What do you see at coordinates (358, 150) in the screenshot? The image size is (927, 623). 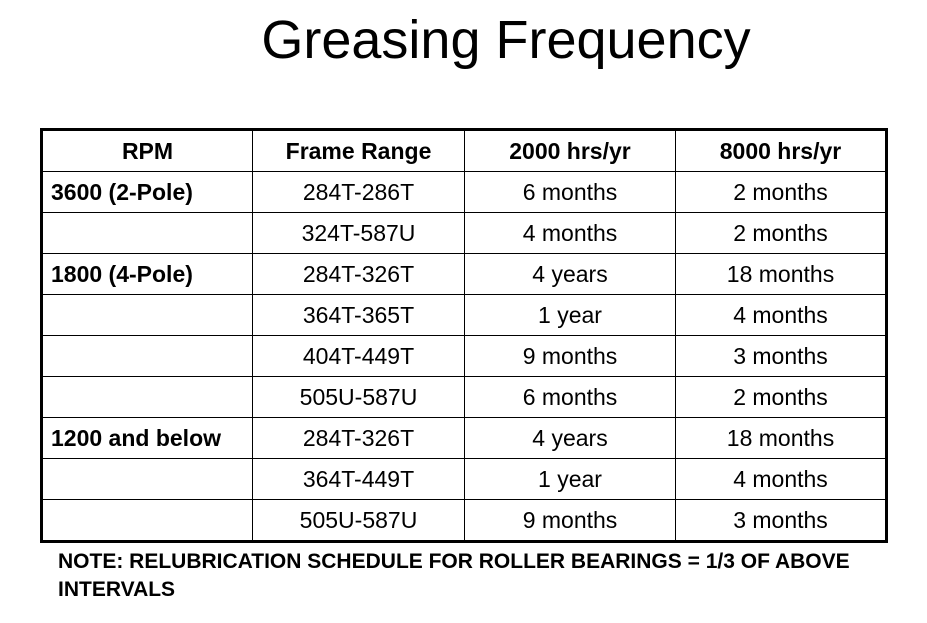 I see `column-header-frame-range: Frame Range` at bounding box center [358, 150].